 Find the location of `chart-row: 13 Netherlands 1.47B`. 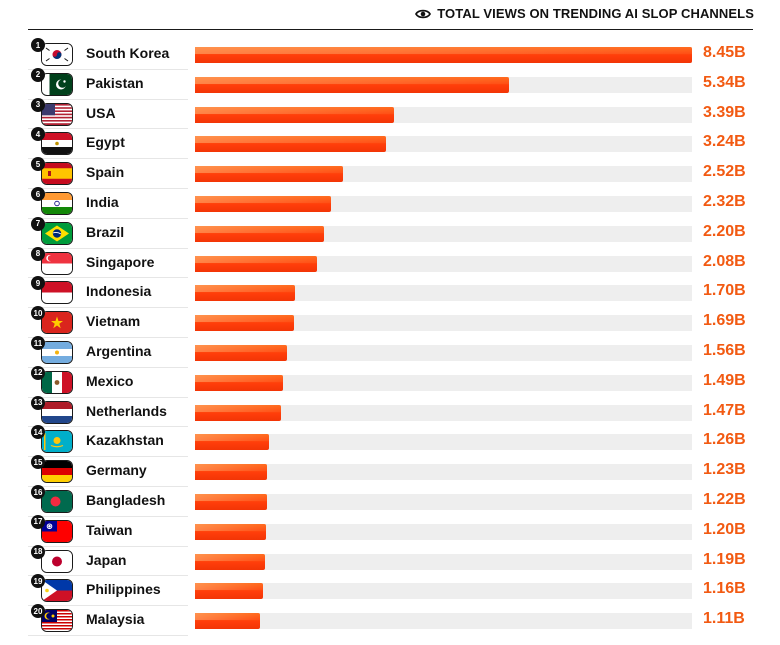

chart-row: 13 Netherlands 1.47B is located at coordinates (390, 411).